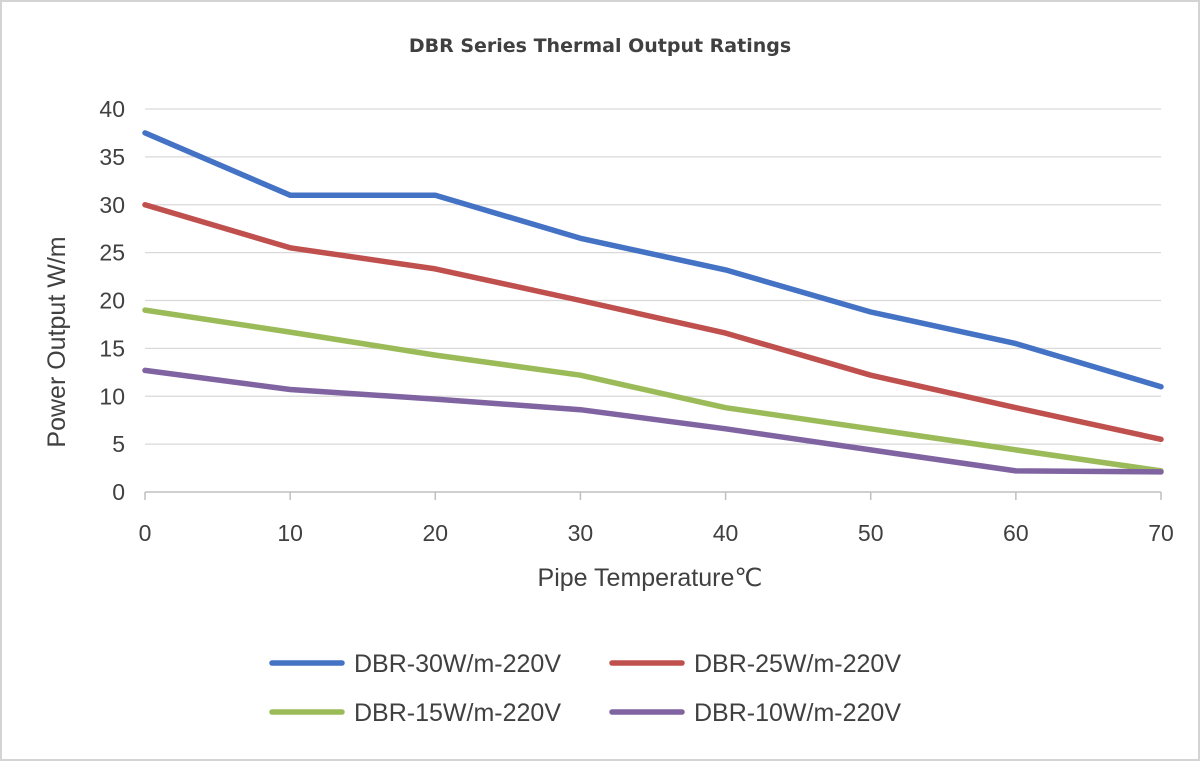 The height and width of the screenshot is (761, 1200). What do you see at coordinates (112, 348) in the screenshot?
I see `y-tick-label: 15` at bounding box center [112, 348].